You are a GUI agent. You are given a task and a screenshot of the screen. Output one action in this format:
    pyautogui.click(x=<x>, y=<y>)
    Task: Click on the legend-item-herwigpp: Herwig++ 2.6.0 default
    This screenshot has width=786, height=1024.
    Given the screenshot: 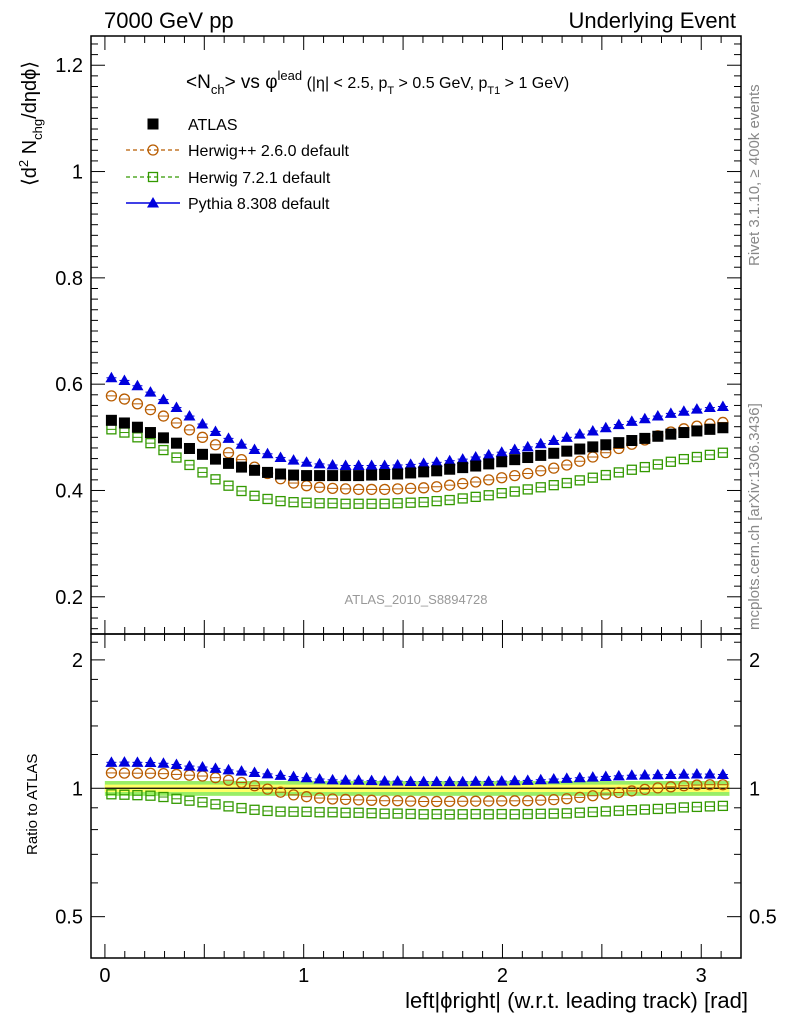 What is the action you would take?
    pyautogui.click(x=238, y=151)
    